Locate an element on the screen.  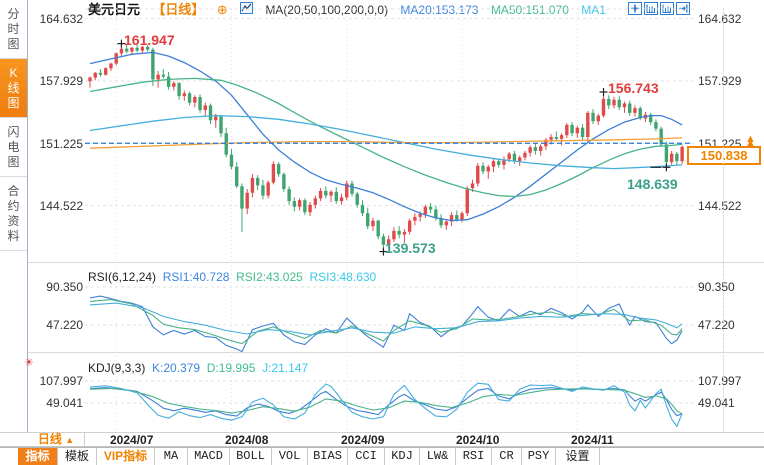
price-axis-label-right: 157.929 is located at coordinates (720, 81).